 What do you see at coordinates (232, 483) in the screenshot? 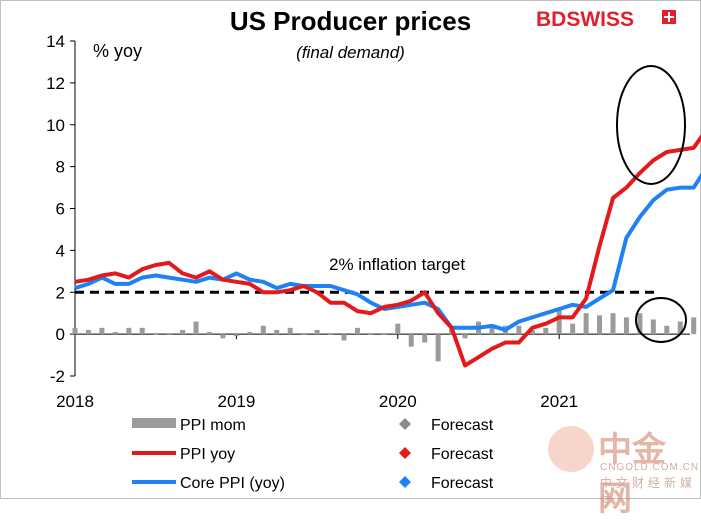
I see `legend-label: Core PPI (yoy)` at bounding box center [232, 483].